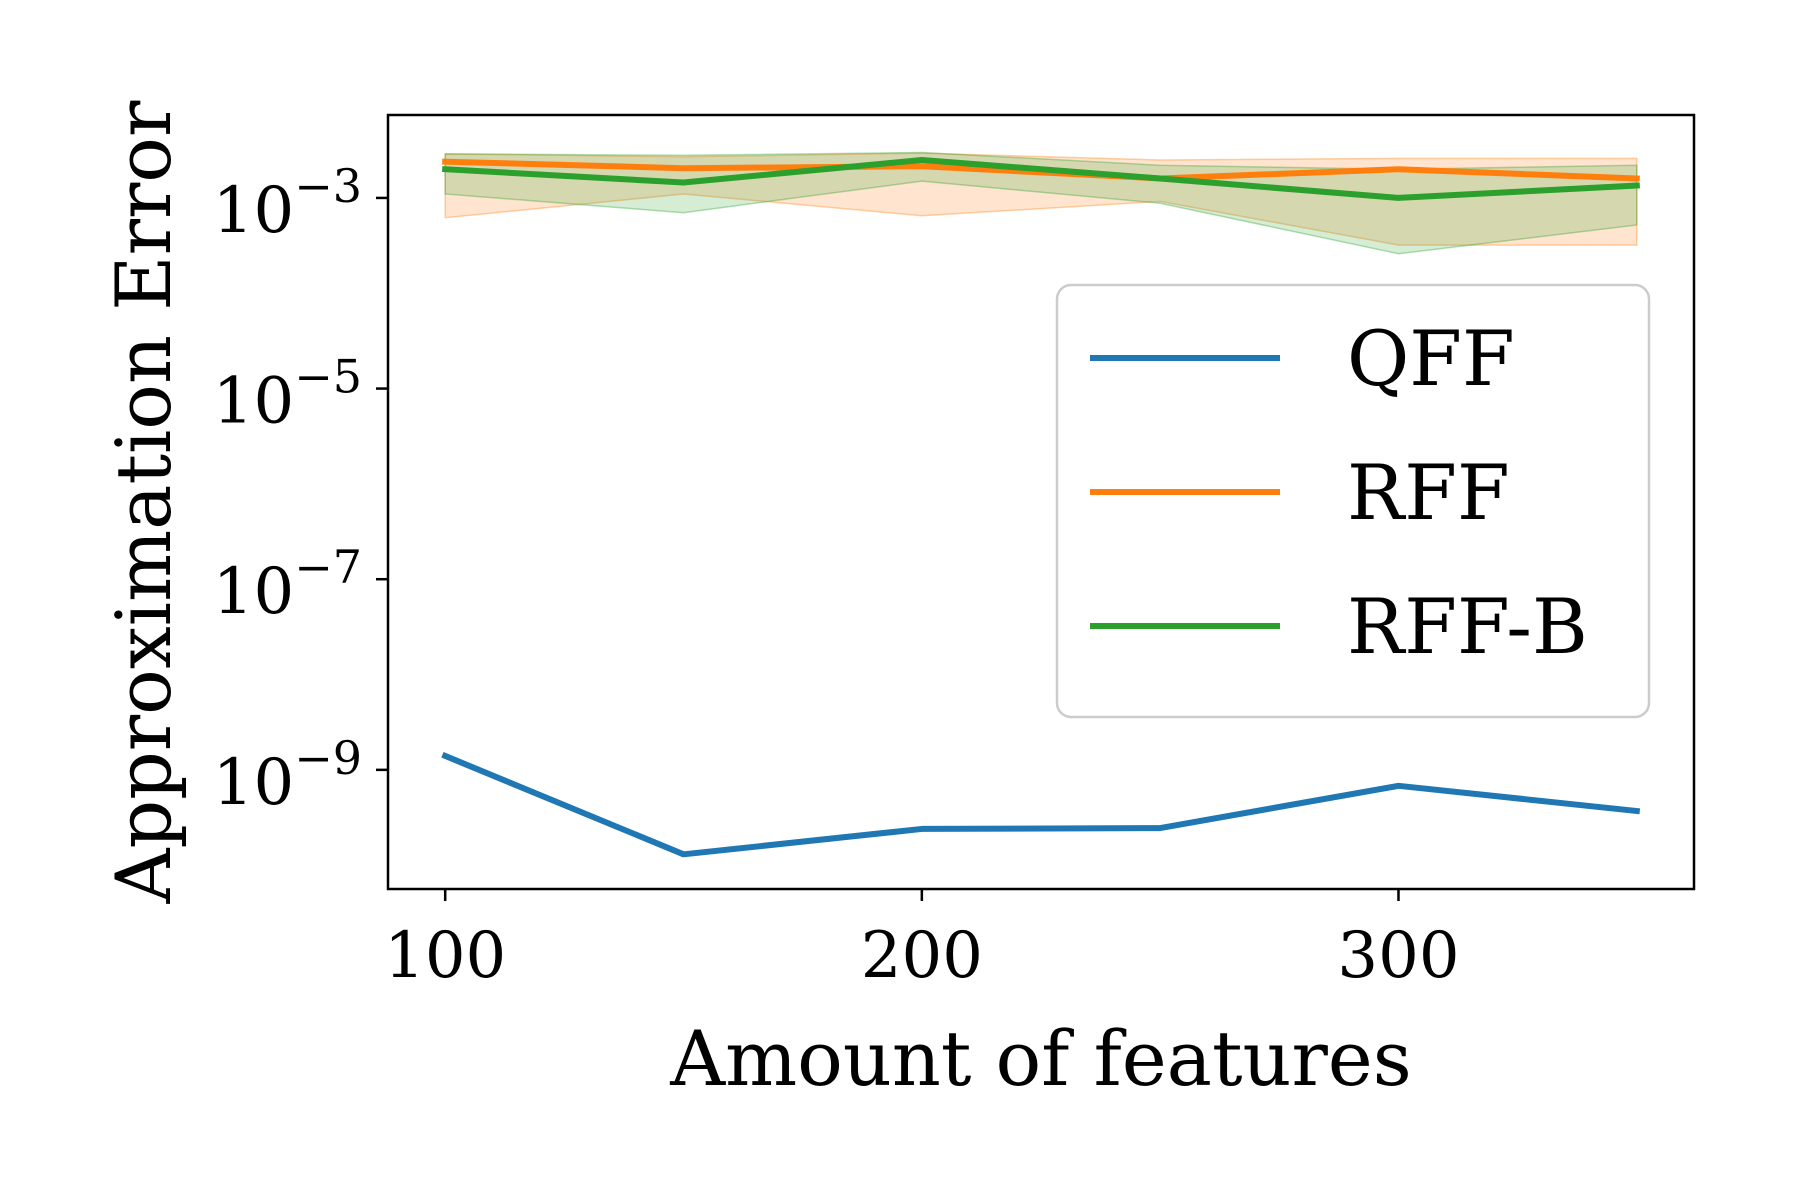 The width and height of the screenshot is (1800, 1200). Describe the element at coordinates (287, 203) in the screenshot. I see `y-tick-label-10e-3: 10⁻³` at that location.